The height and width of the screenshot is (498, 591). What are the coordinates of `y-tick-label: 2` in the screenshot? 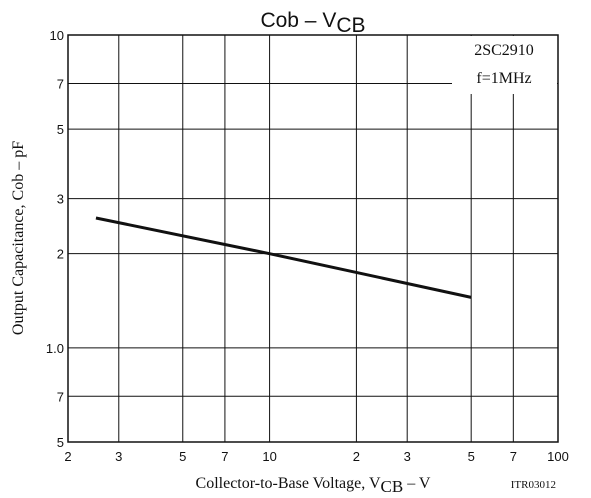 It's located at (60, 254).